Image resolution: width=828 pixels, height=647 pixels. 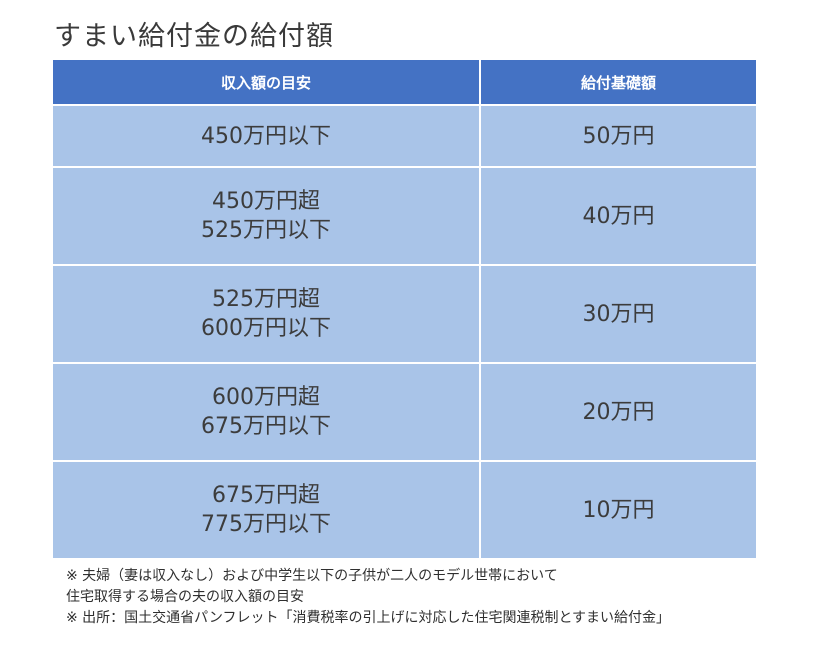 I want to click on amount-cell: 30万円, so click(x=618, y=313).